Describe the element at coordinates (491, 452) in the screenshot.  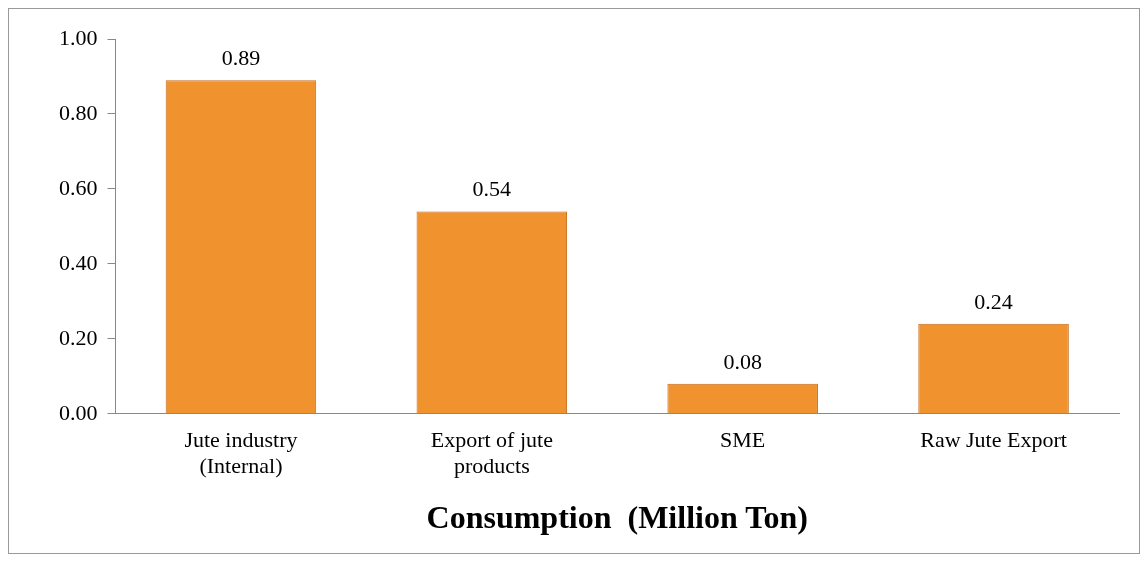
I see `x-tick-label: Export of jute products` at that location.